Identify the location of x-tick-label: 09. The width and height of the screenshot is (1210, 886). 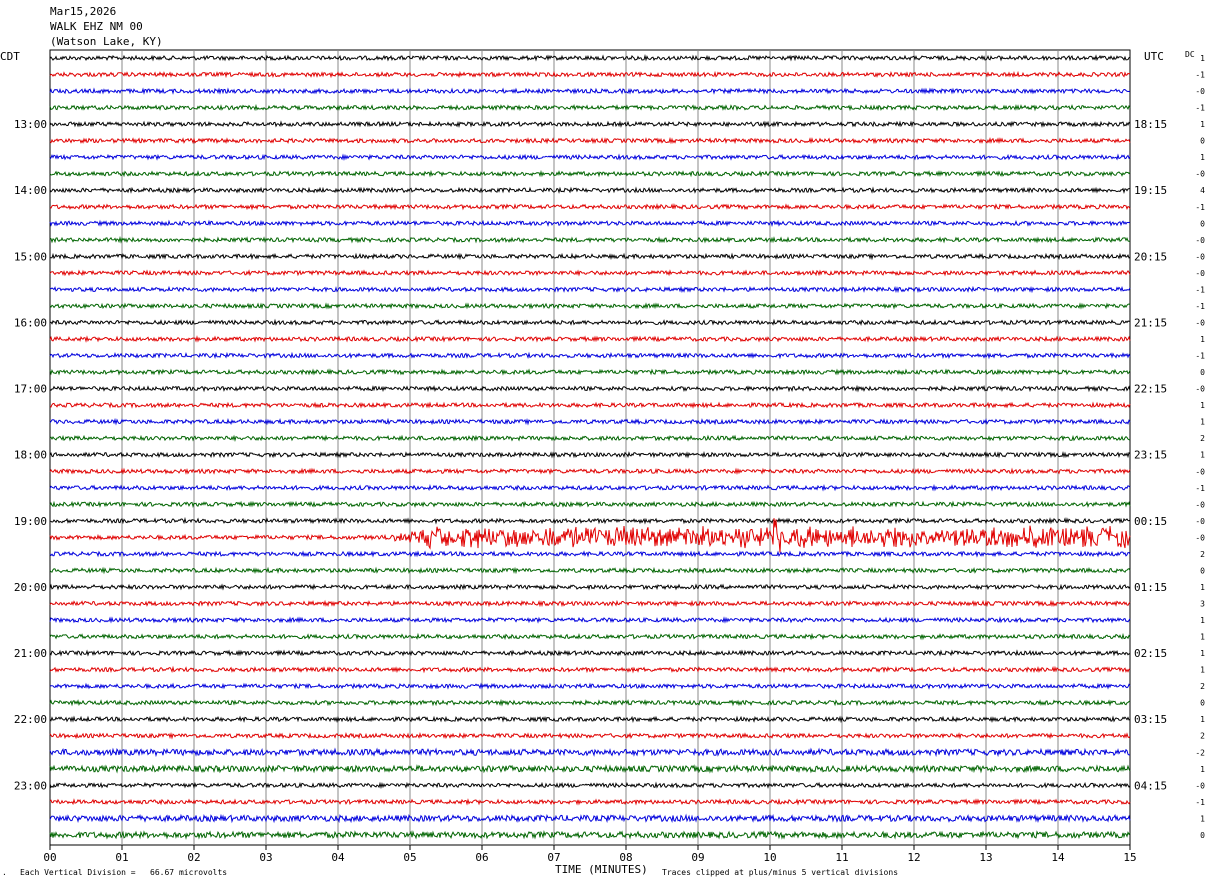
(697, 857).